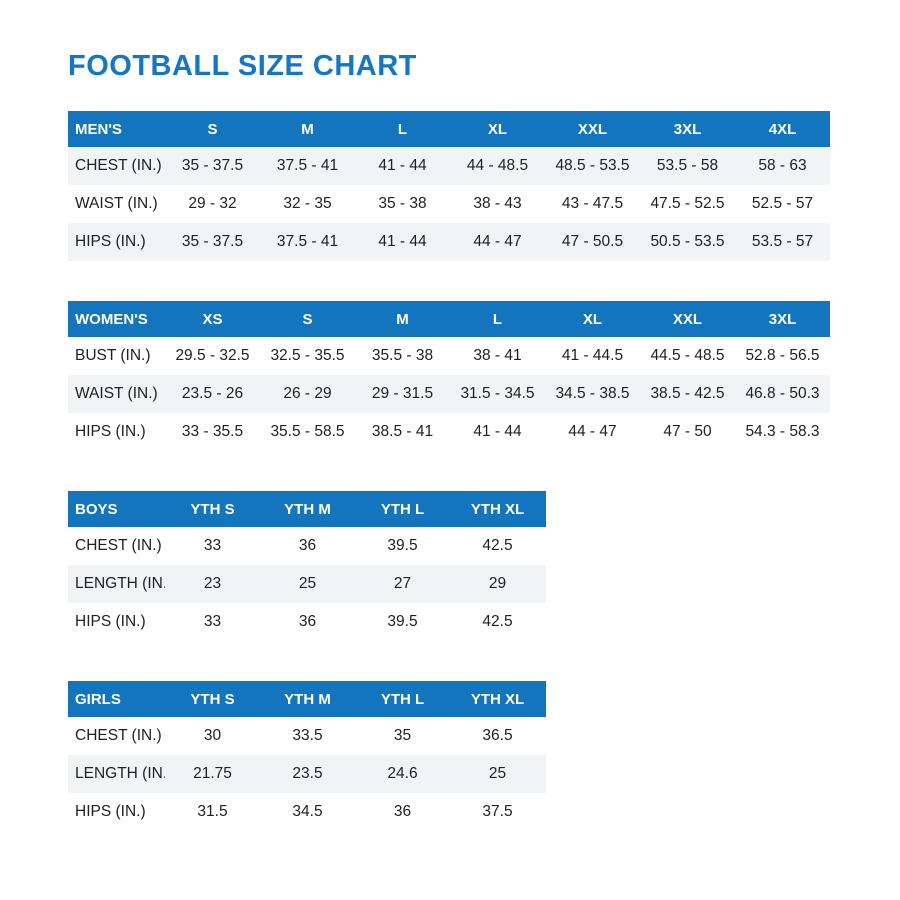 Image resolution: width=900 pixels, height=900 pixels. I want to click on cell-value: 29.5 - 32.5, so click(212, 355).